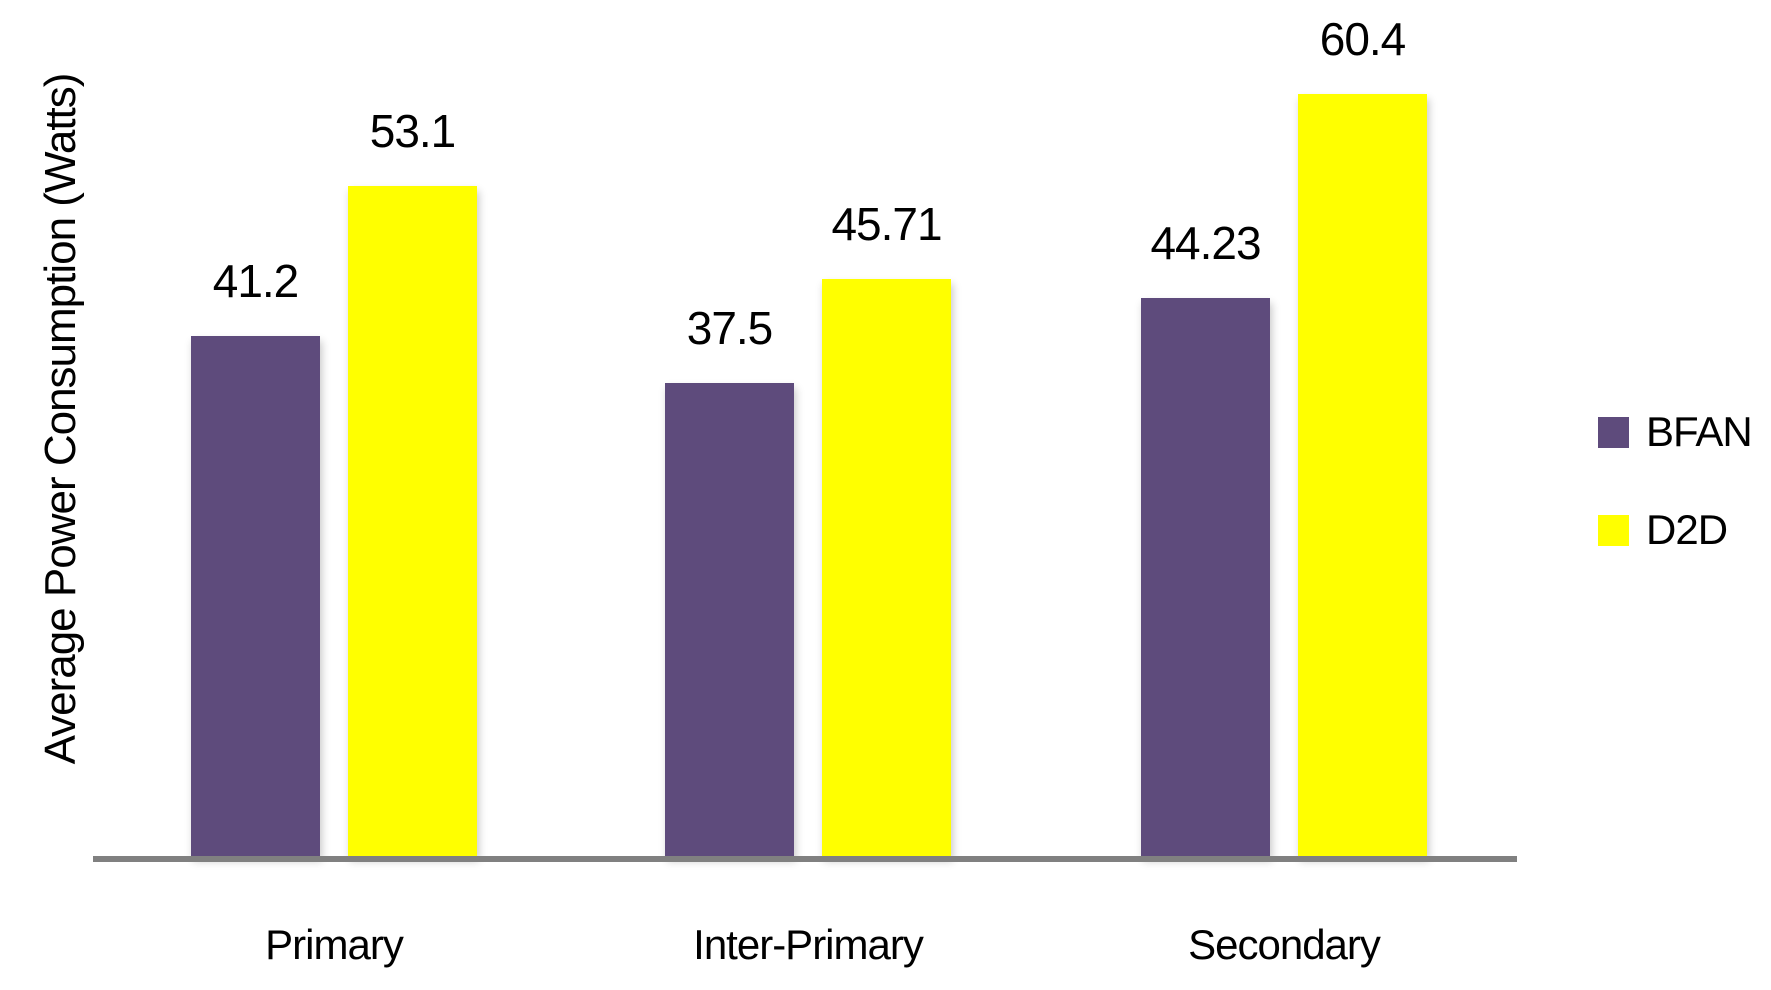  Describe the element at coordinates (1699, 431) in the screenshot. I see `legend-label-bfan: BFAN` at that location.